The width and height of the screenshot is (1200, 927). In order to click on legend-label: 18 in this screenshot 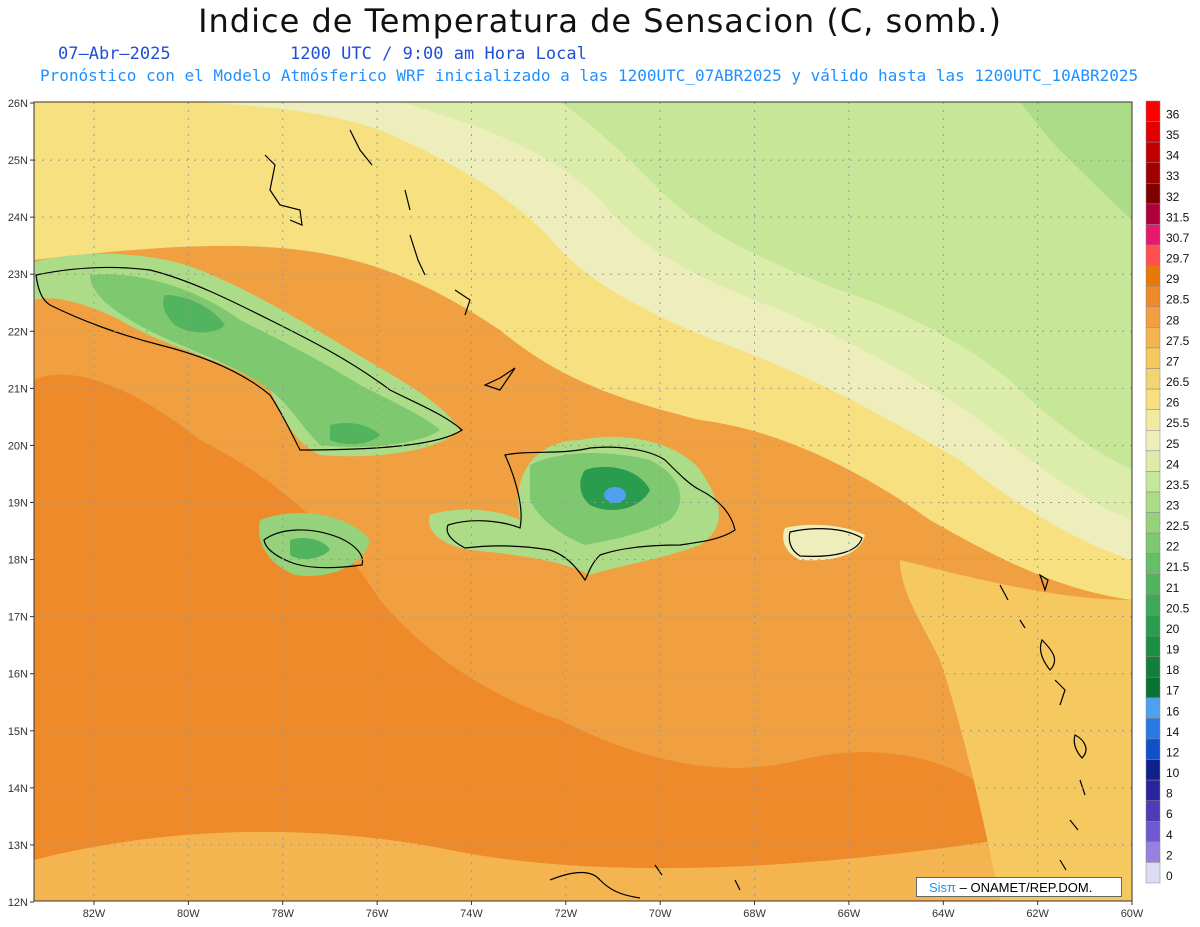, I will do `click(1173, 670)`.